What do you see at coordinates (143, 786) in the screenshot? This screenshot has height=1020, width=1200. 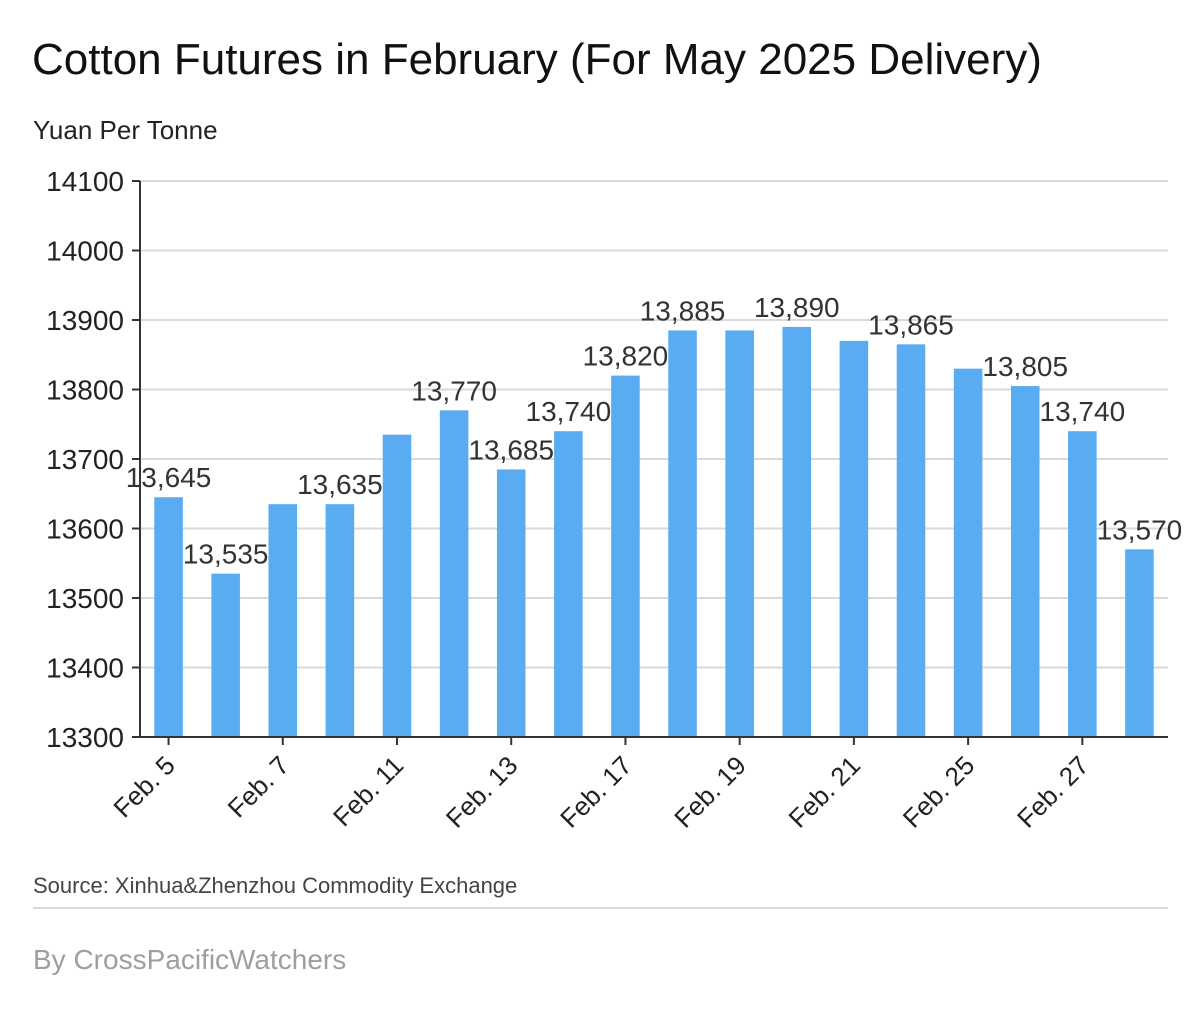 I see `x-tick-label: Feb. 5` at bounding box center [143, 786].